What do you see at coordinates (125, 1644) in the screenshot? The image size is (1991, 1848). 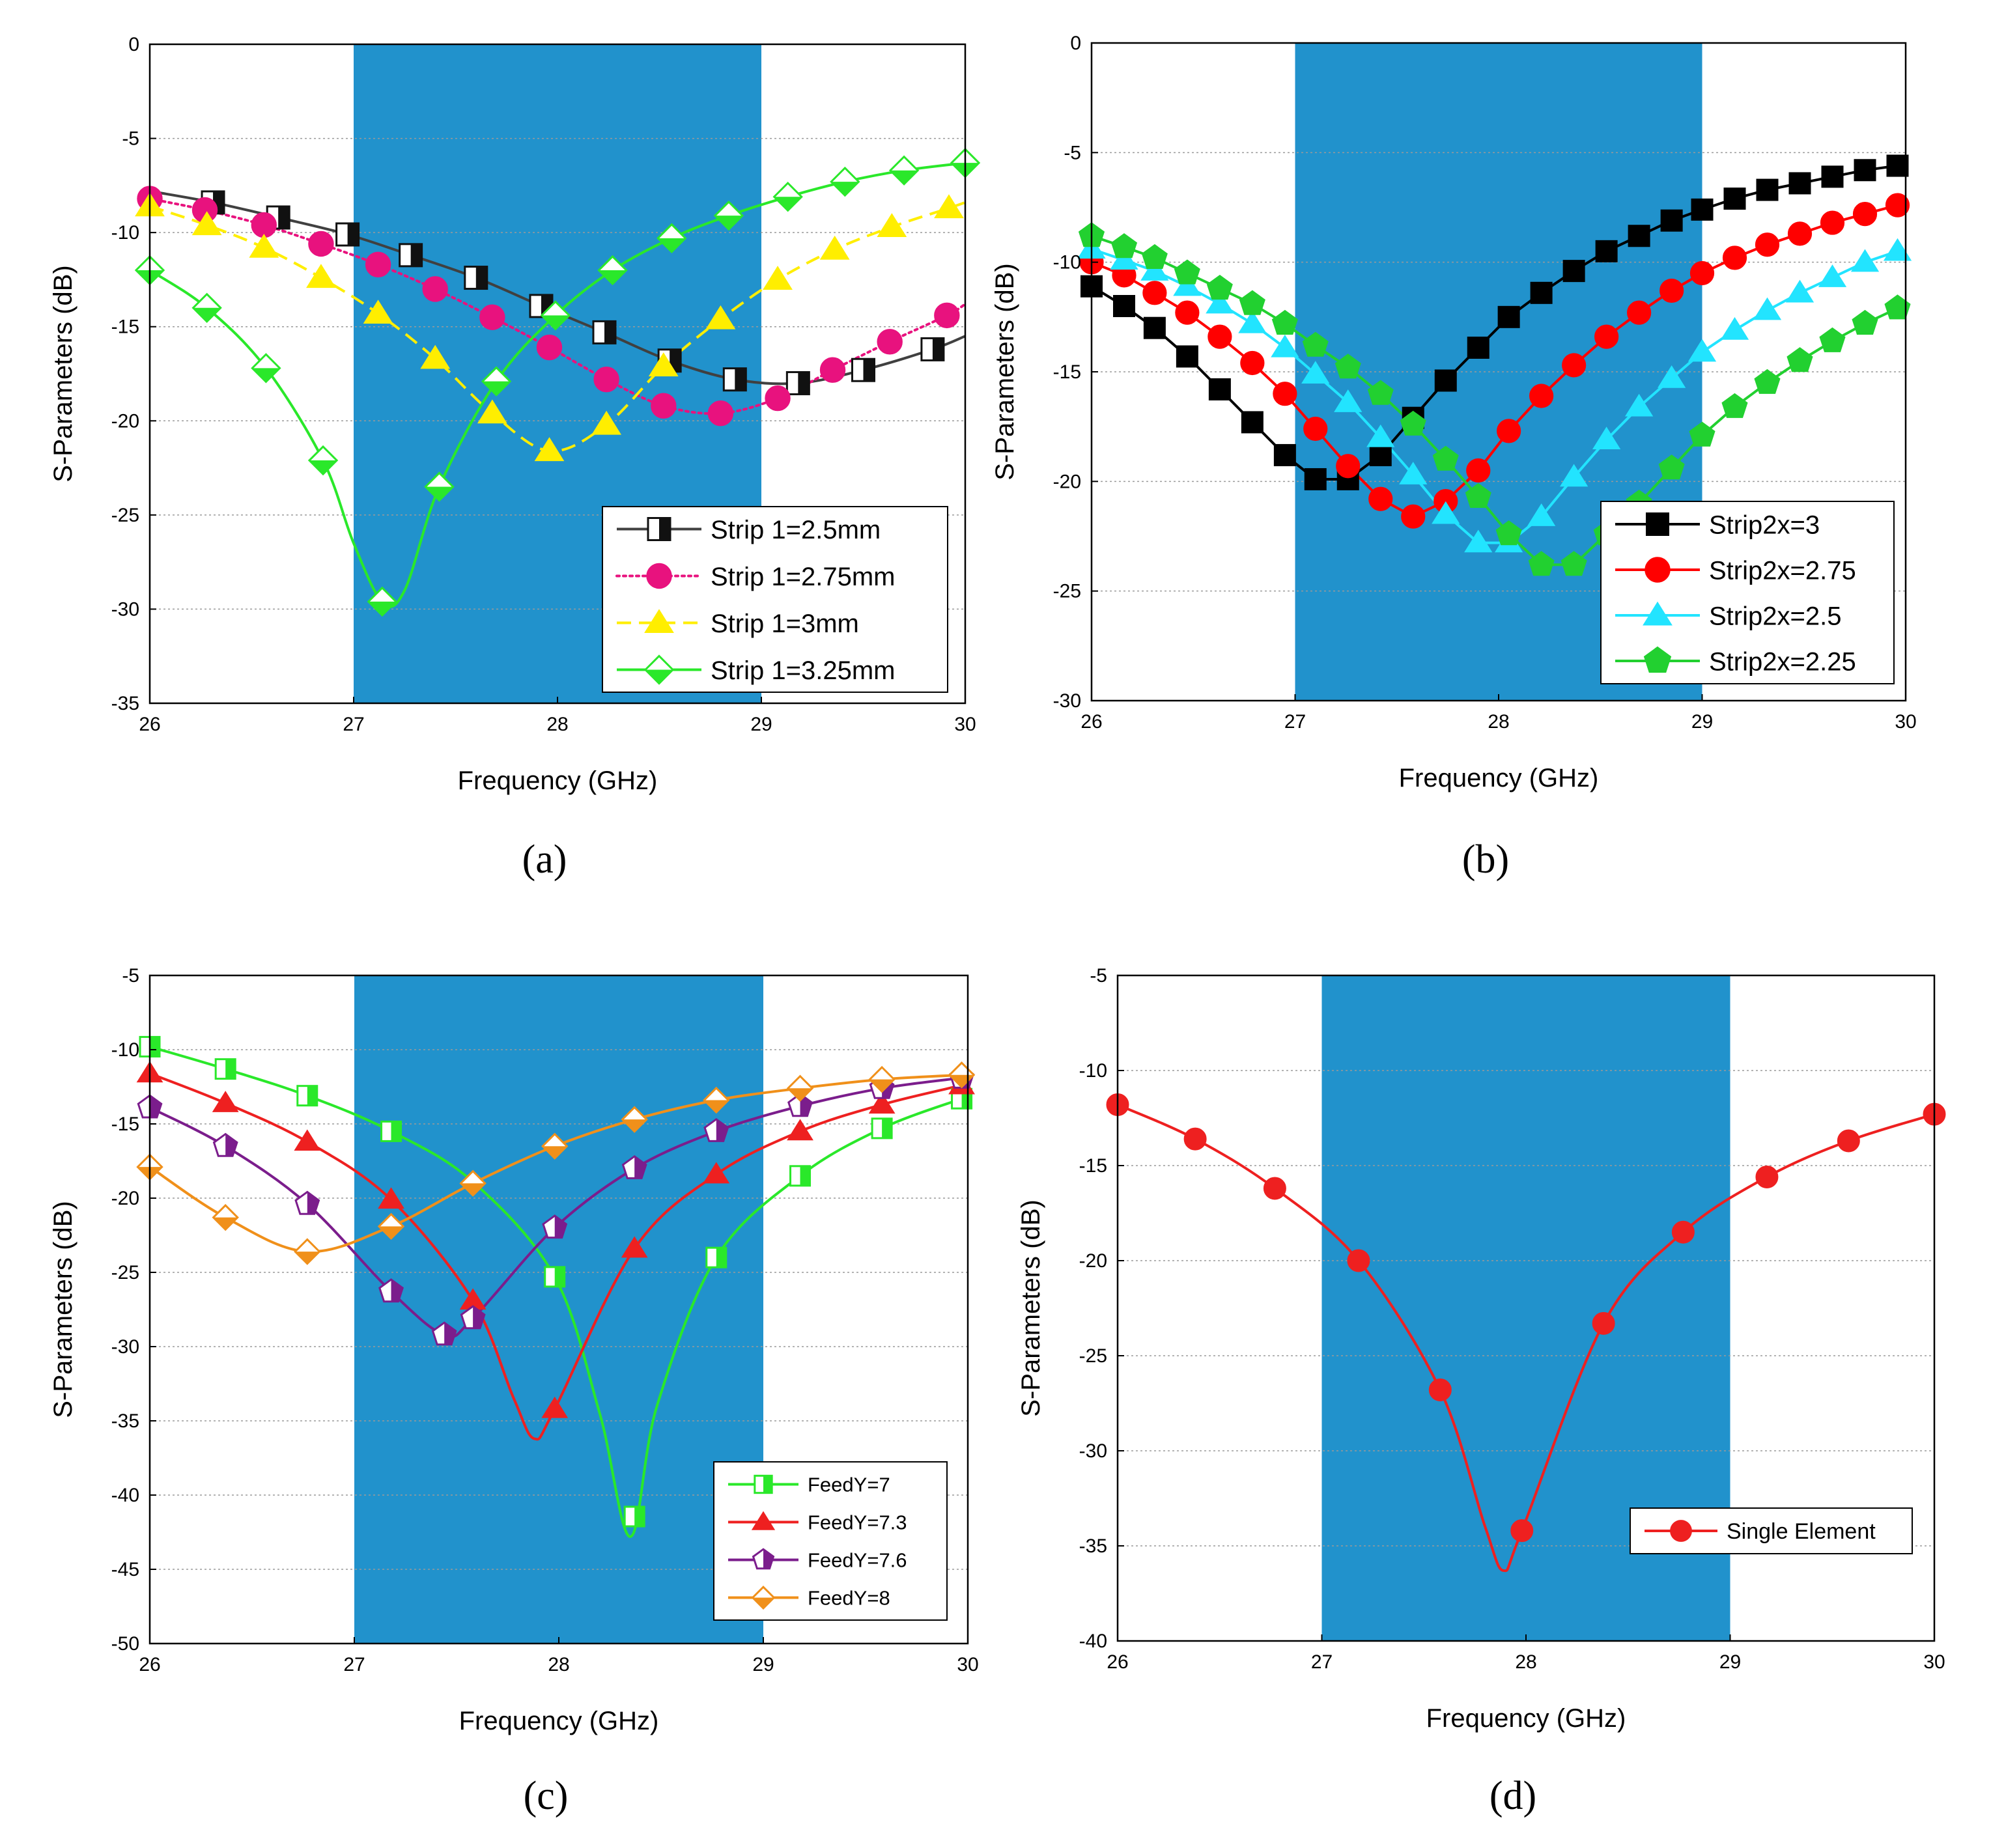 I see `y-tick-label: -50` at bounding box center [125, 1644].